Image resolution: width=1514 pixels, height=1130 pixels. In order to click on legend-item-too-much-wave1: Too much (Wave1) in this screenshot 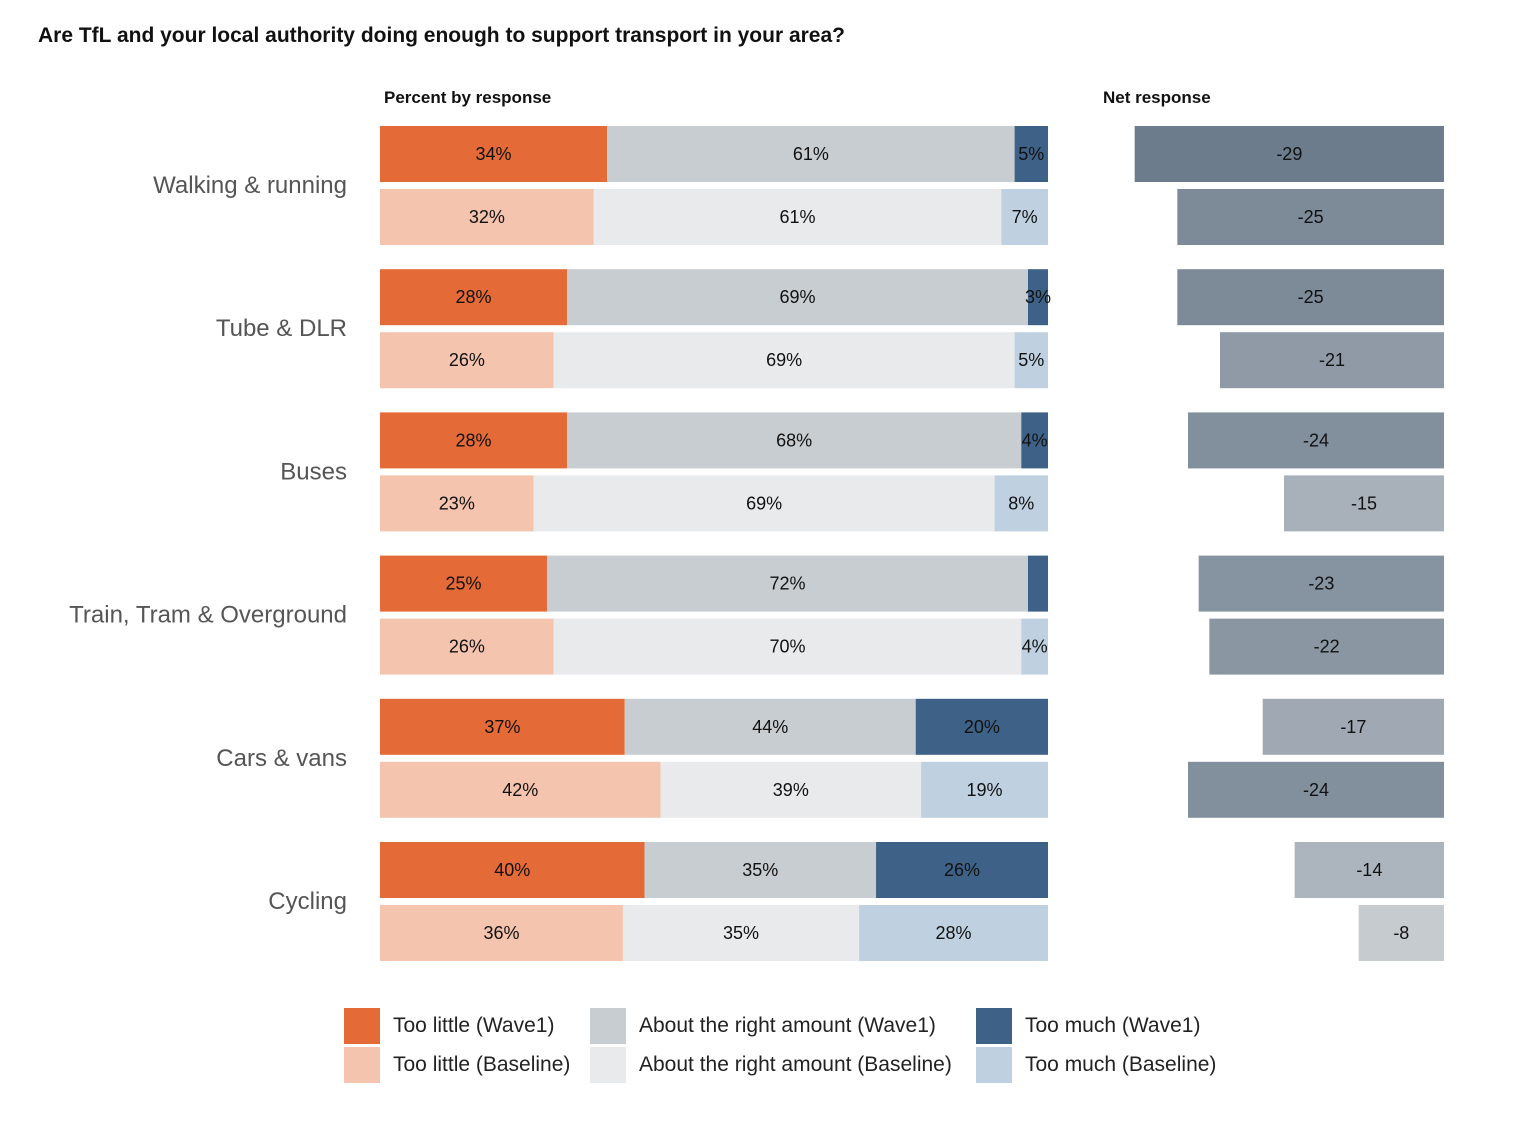, I will do `click(1088, 1026)`.